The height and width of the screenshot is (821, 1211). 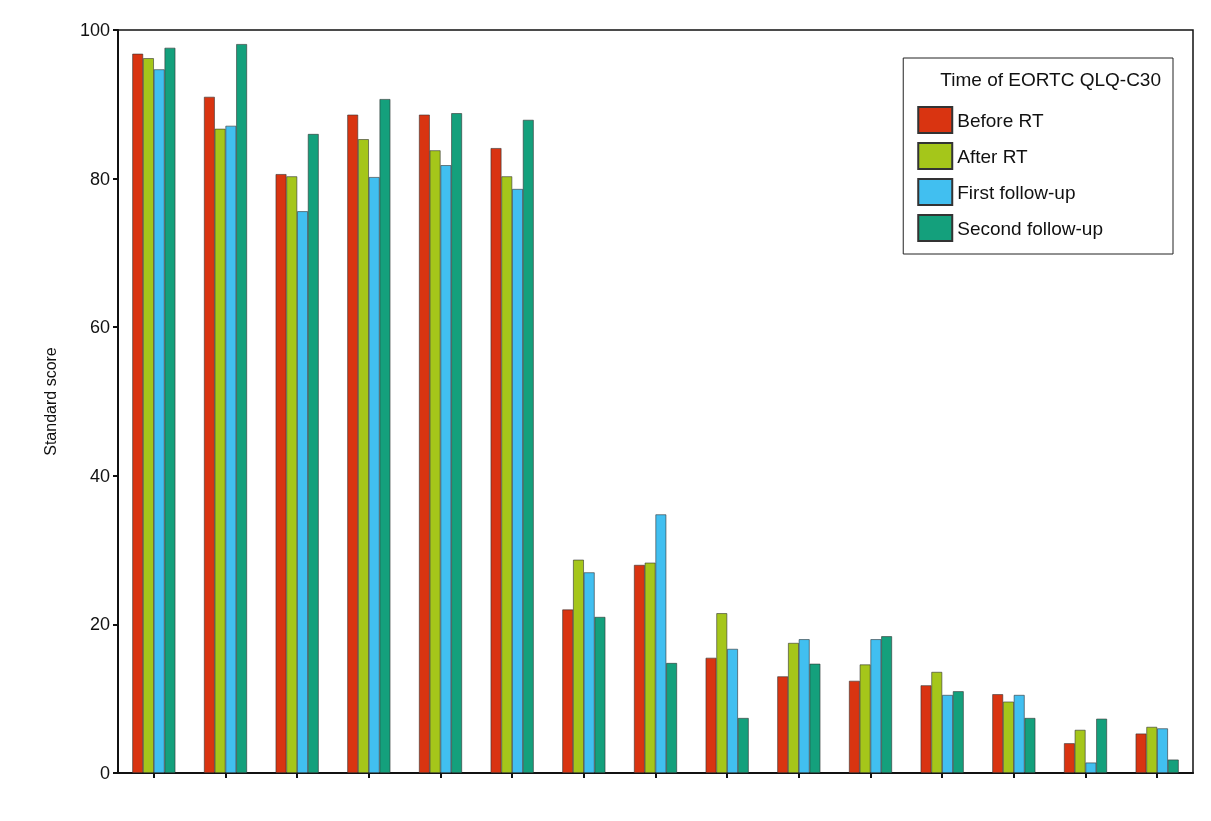 What do you see at coordinates (993, 156) in the screenshot?
I see `legend-label: After RT` at bounding box center [993, 156].